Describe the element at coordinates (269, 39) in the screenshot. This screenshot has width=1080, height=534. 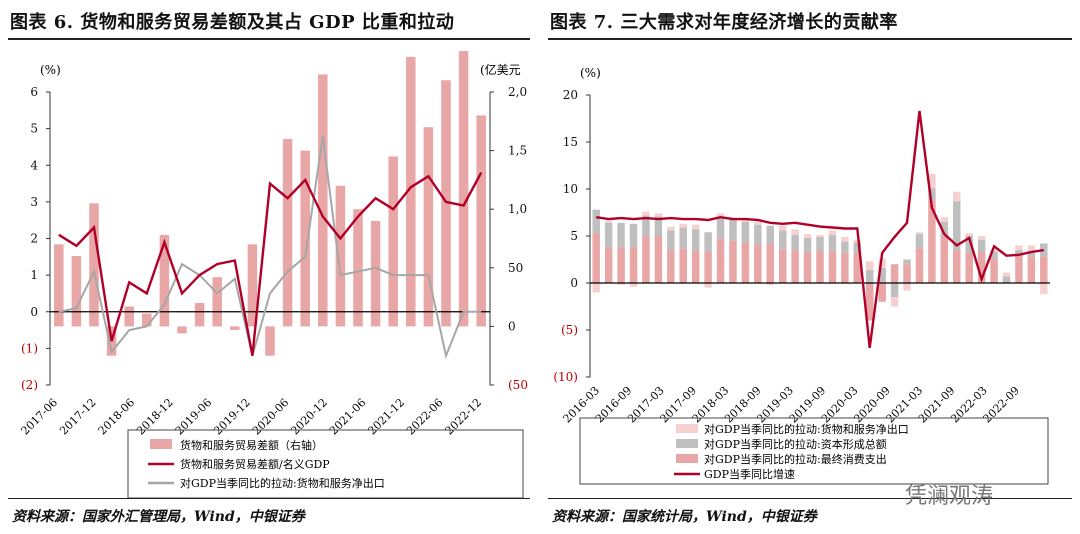
I see `left-title-rule` at that location.